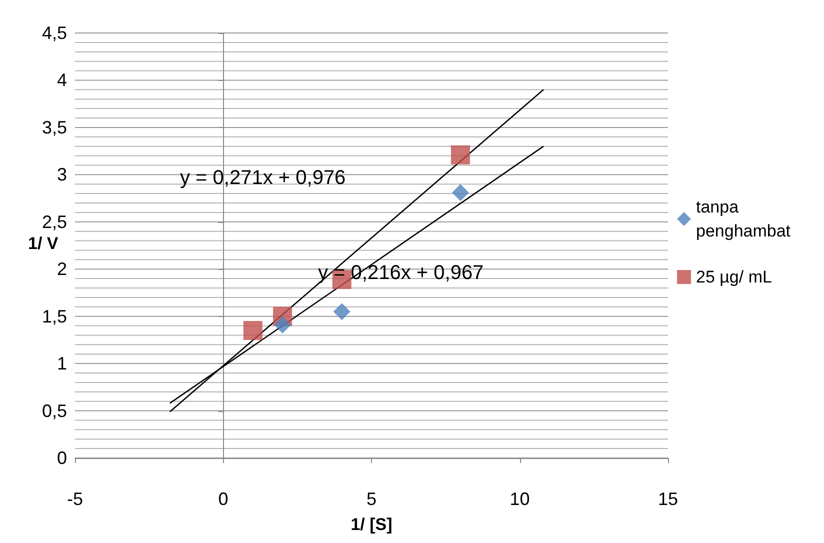 The height and width of the screenshot is (543, 824). What do you see at coordinates (54, 410) in the screenshot?
I see `y-tick-label: 0,5` at bounding box center [54, 410].